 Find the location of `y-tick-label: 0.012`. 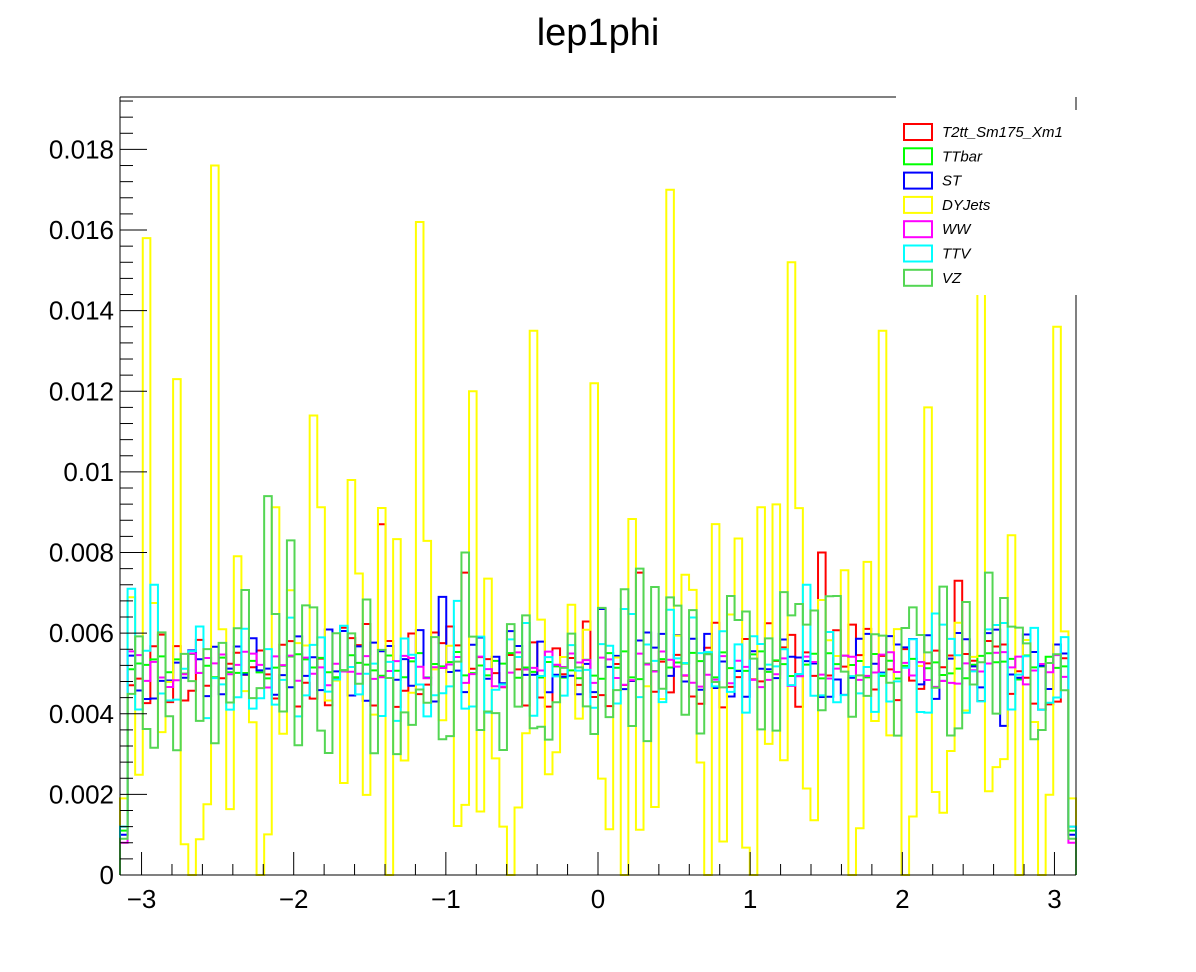

y-tick-label: 0.012 is located at coordinates (81, 391).